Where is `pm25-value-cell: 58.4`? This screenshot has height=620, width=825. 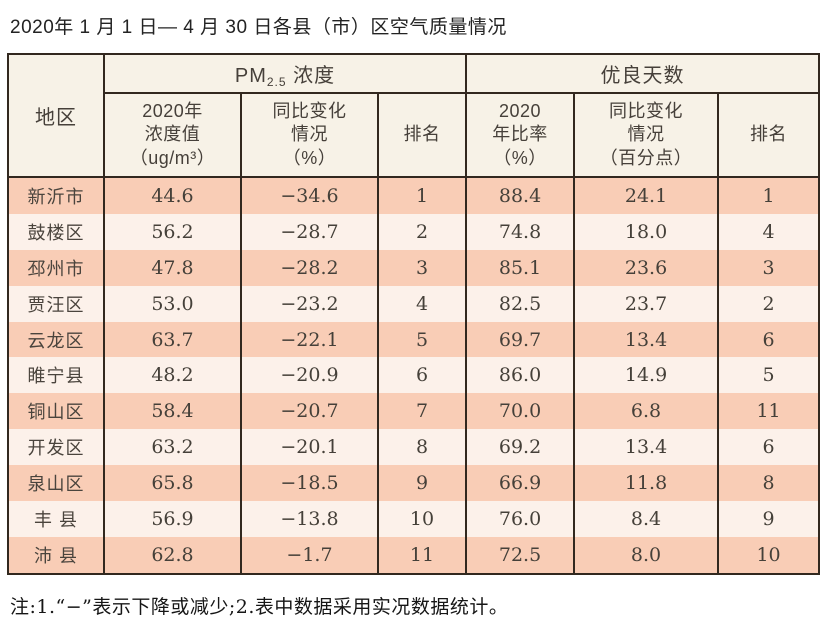 pm25-value-cell: 58.4 is located at coordinates (172, 411).